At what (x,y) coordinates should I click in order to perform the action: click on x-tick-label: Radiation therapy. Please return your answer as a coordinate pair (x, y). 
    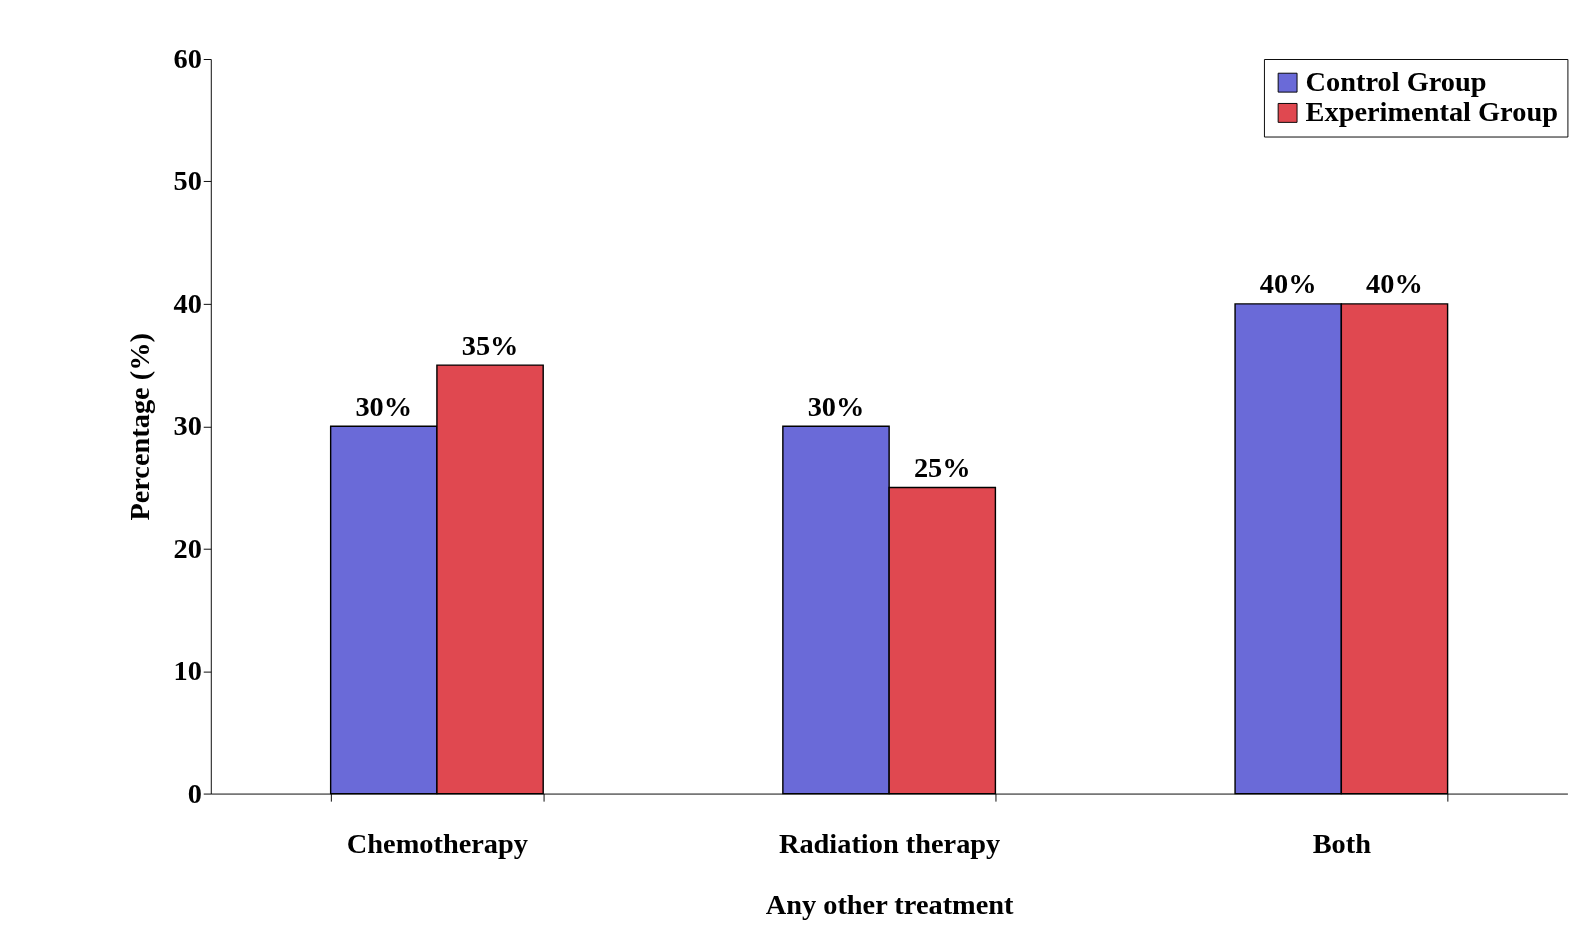
    Looking at the image, I should click on (889, 843).